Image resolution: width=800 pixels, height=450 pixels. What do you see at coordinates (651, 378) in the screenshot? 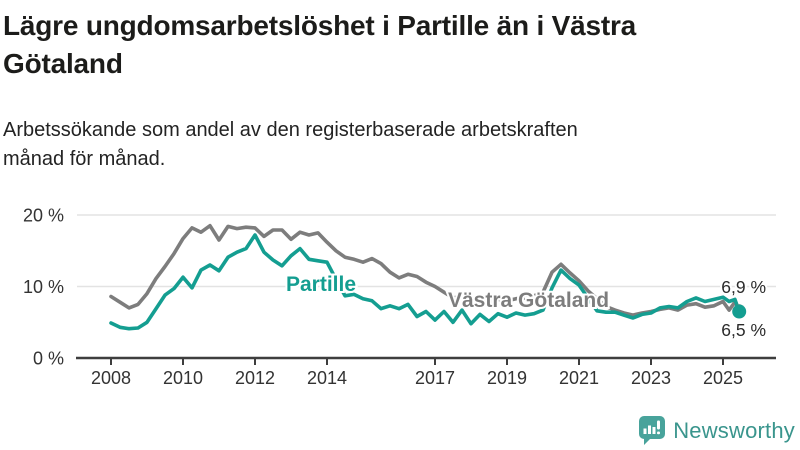
I see `x-axis-tick-label: 2023` at bounding box center [651, 378].